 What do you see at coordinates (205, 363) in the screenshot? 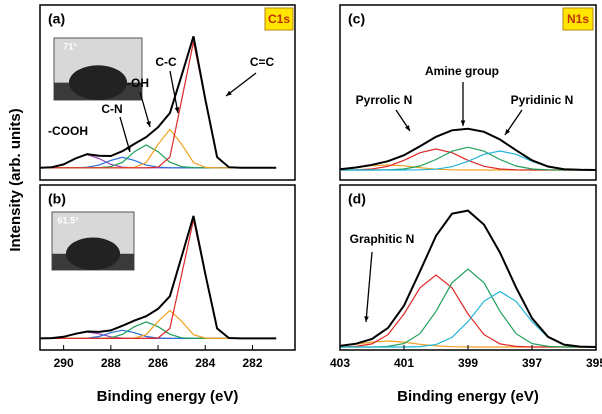
I see `x-tick-label: 284` at bounding box center [205, 363].